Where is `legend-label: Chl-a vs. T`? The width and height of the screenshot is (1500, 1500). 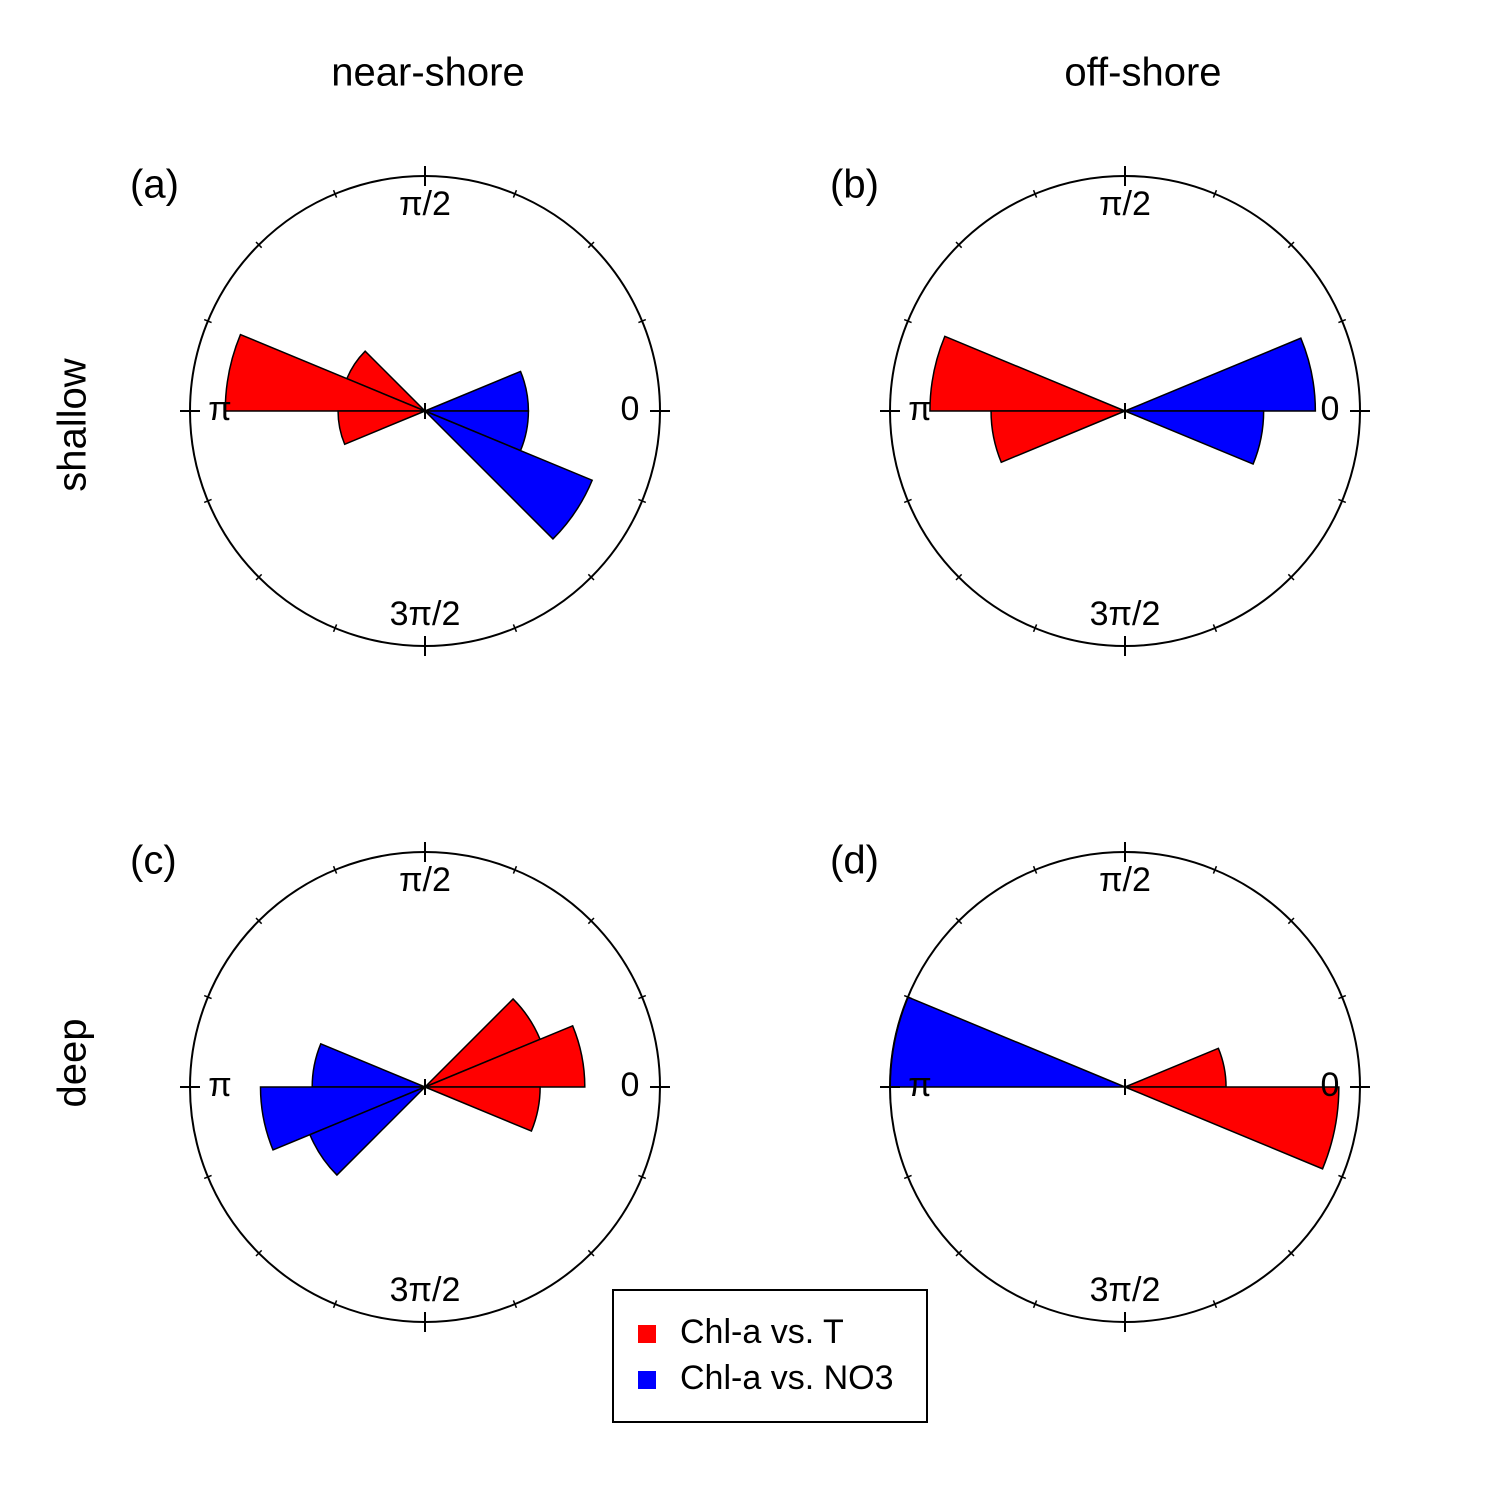
legend-label: Chl-a vs. T is located at coordinates (762, 1332).